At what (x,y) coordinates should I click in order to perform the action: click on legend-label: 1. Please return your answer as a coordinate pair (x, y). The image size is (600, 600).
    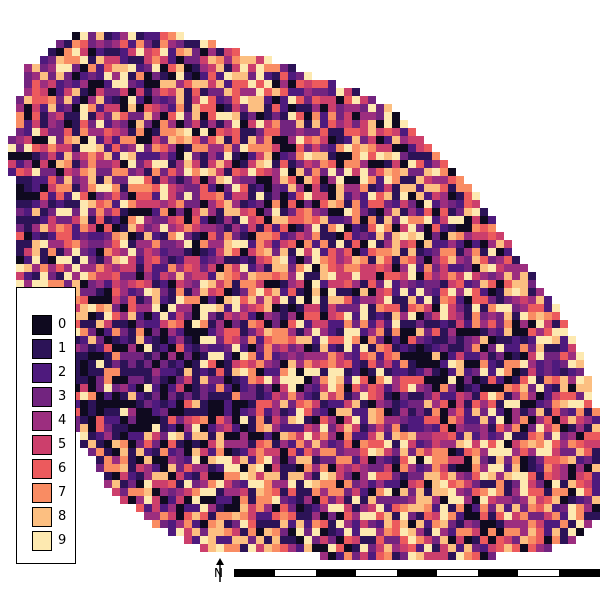
    Looking at the image, I should click on (62, 348).